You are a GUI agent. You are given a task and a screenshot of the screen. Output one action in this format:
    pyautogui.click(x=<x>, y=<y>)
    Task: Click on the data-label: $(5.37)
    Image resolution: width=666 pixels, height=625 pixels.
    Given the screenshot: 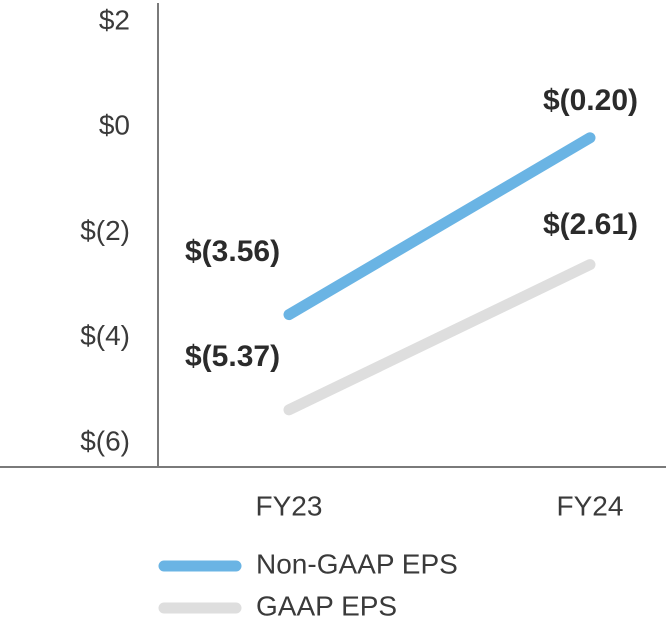 What is the action you would take?
    pyautogui.click(x=232, y=356)
    